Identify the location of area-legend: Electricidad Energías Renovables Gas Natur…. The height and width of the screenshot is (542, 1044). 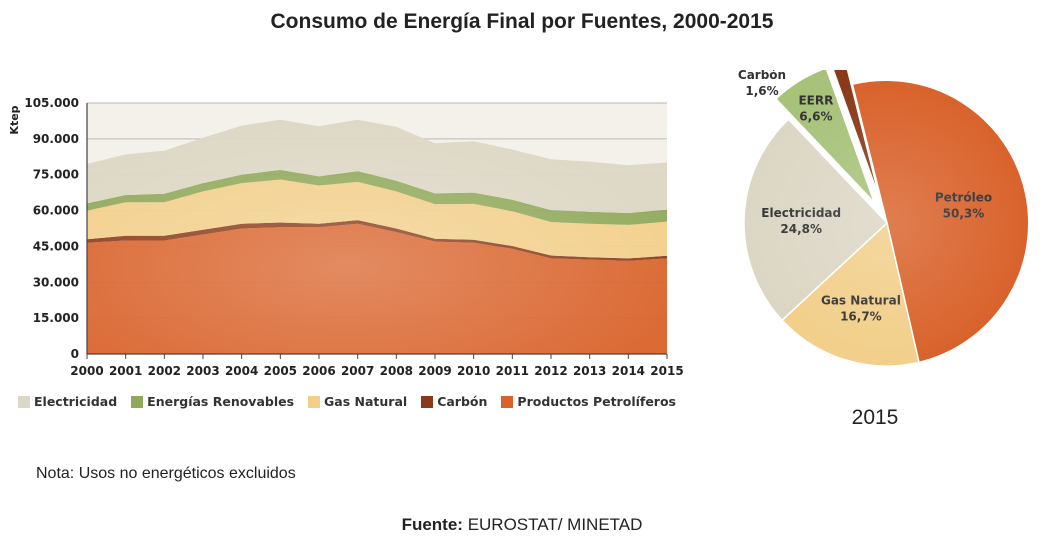
(347, 401).